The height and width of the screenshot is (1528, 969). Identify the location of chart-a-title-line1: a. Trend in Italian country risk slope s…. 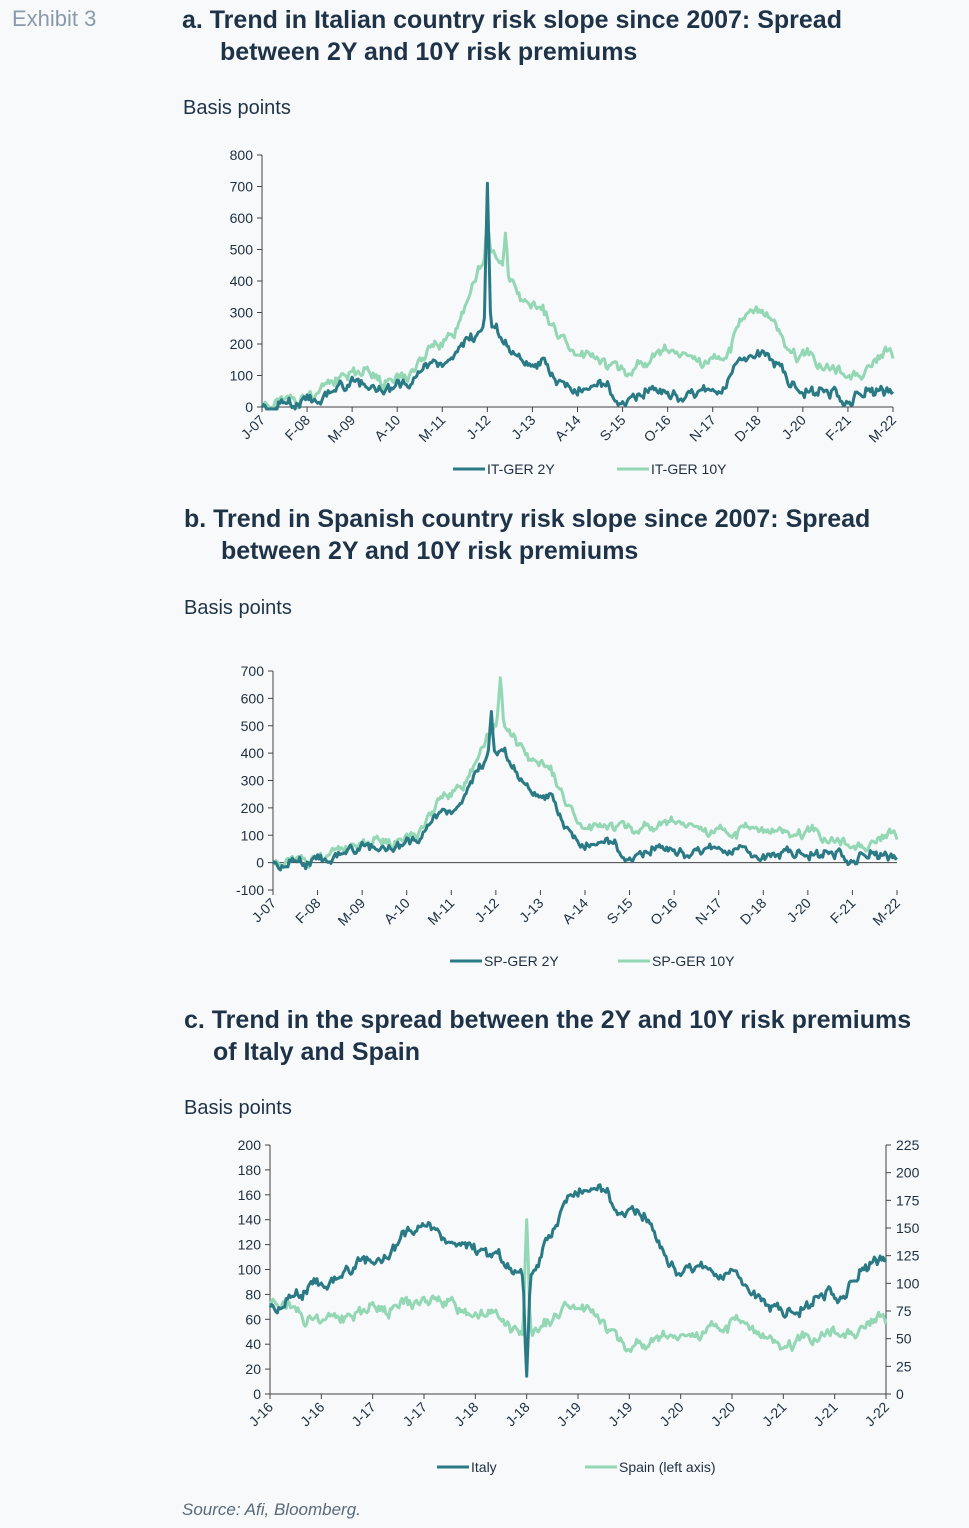
(512, 20).